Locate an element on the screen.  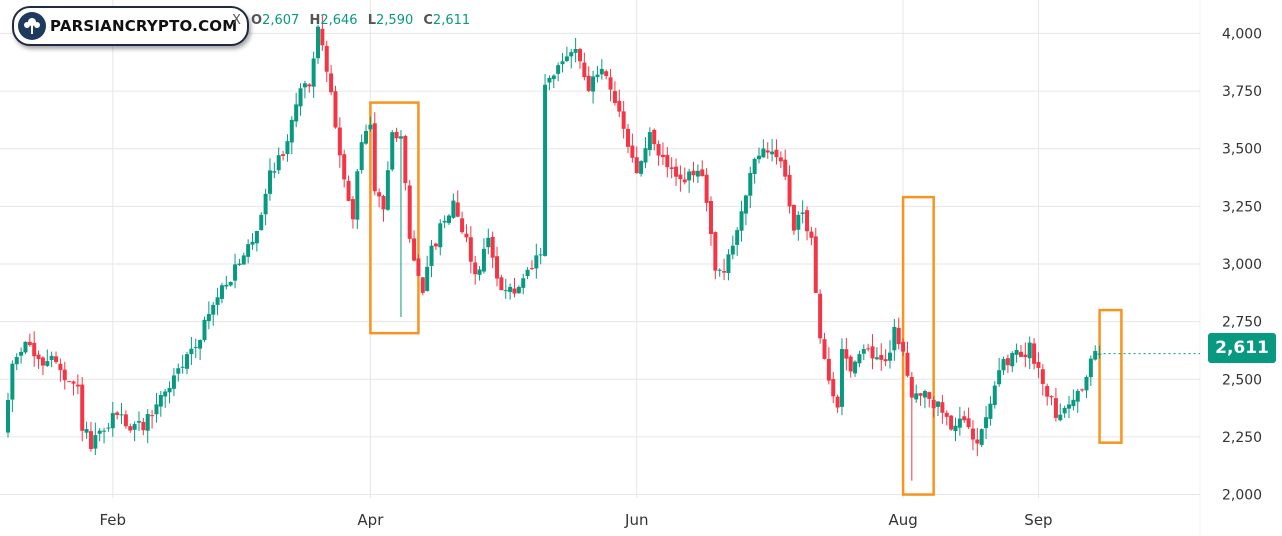
x-tick-label: Feb is located at coordinates (113, 520).